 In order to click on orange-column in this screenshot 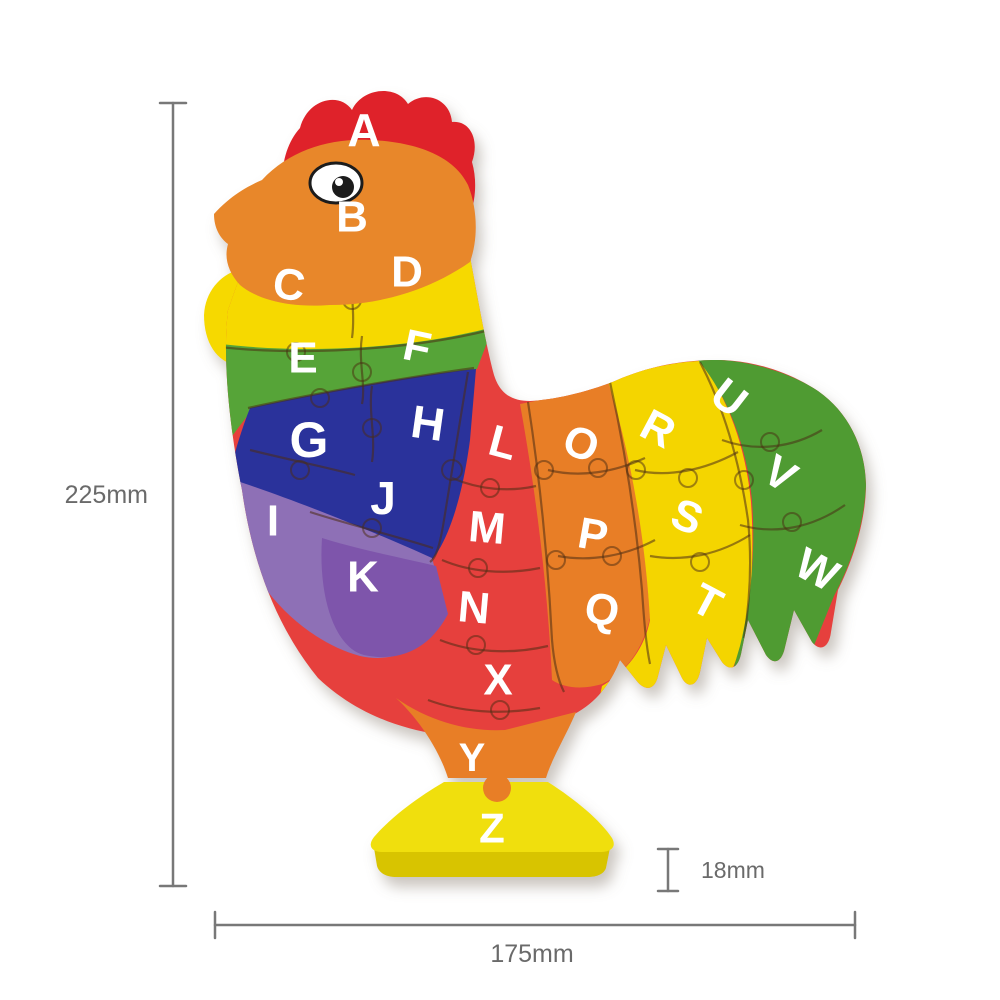, I will do `click(585, 534)`.